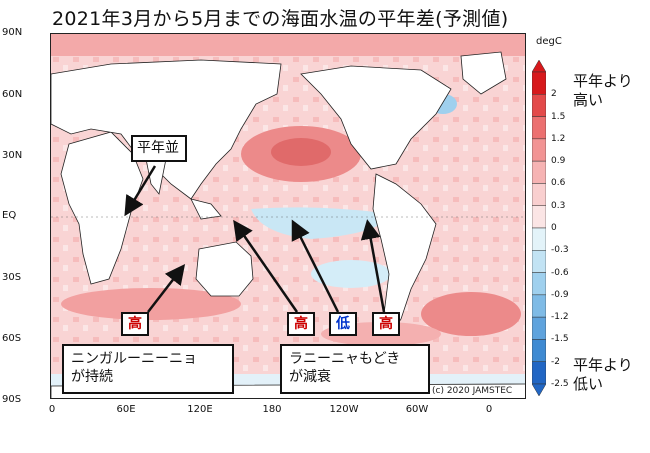 This screenshot has height=453, width=650. Describe the element at coordinates (9, 215) in the screenshot. I see `lat-label-eq: EQ` at that location.